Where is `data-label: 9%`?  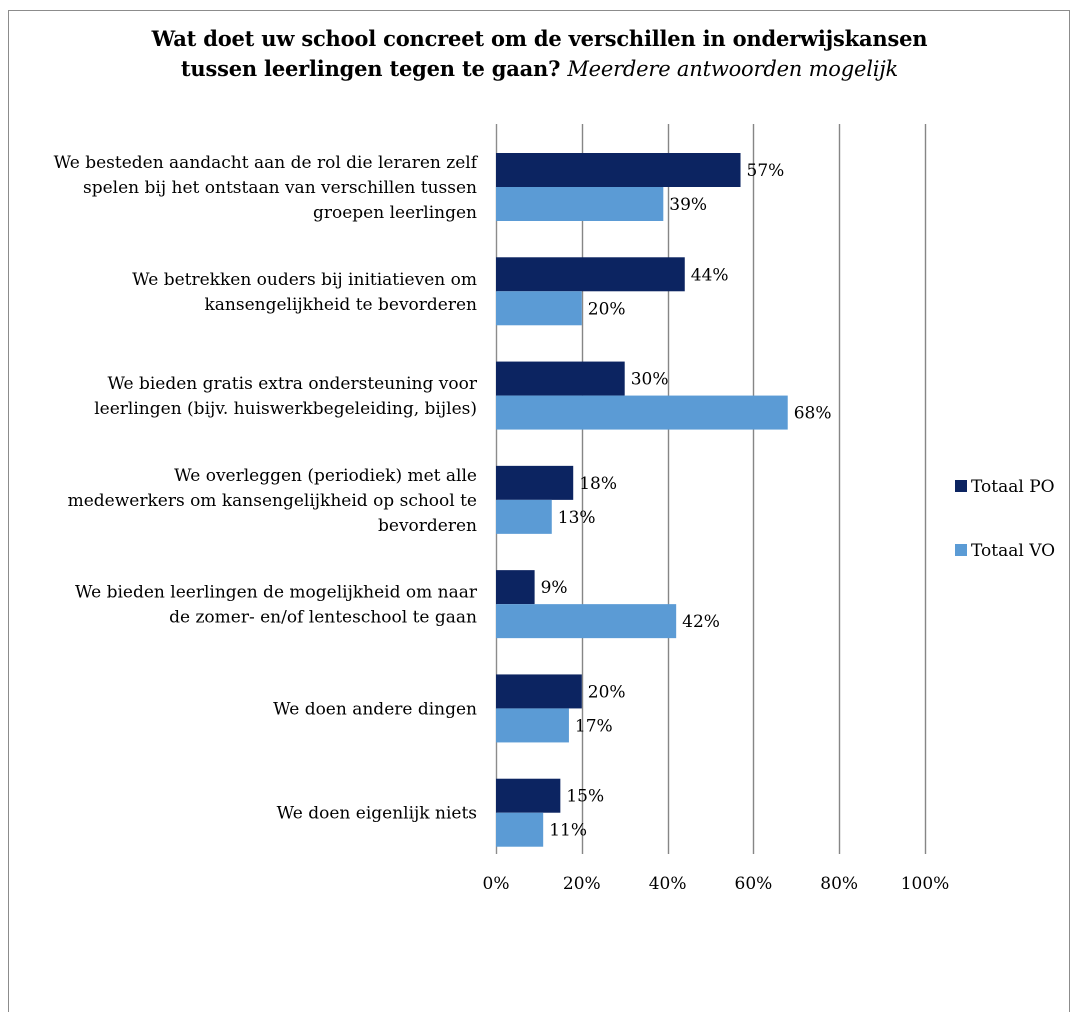 data-label: 9% is located at coordinates (554, 588).